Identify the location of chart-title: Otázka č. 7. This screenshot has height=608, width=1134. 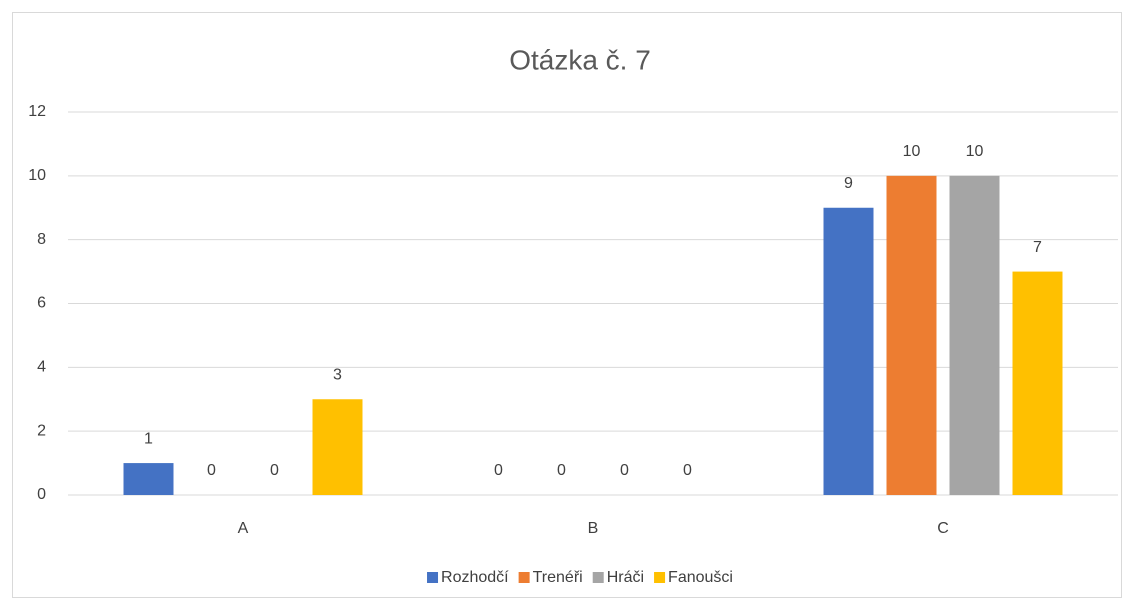
(580, 59).